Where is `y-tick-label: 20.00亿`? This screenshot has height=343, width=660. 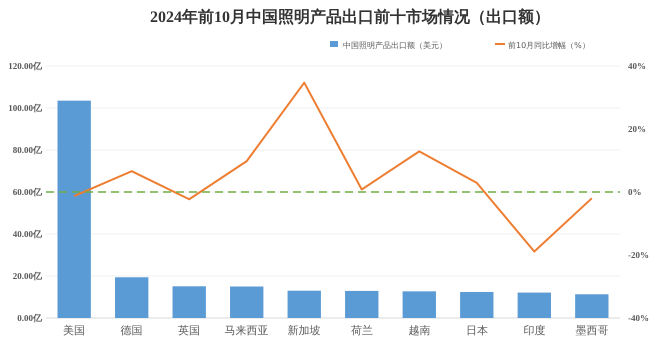 y-tick-label: 20.00亿 is located at coordinates (27, 276).